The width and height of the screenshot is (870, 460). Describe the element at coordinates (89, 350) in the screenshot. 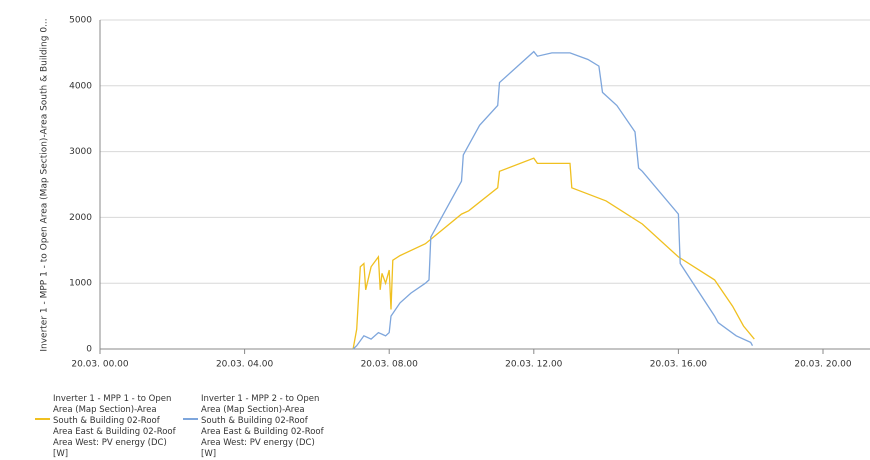

I see `y-tick-label: 0` at that location.